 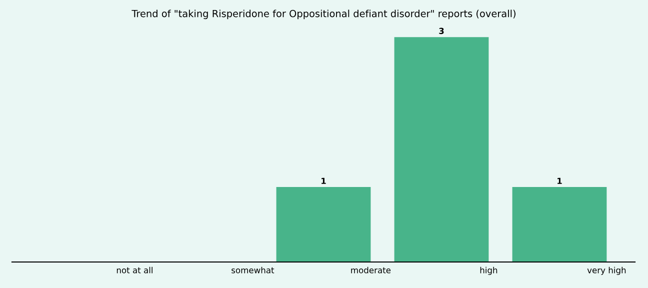 What do you see at coordinates (489, 270) in the screenshot?
I see `x-tick-label: high` at bounding box center [489, 270].